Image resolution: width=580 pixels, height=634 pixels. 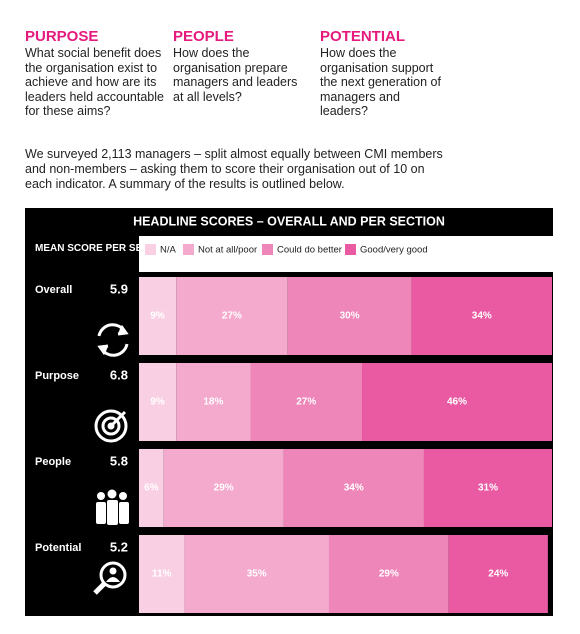 I want to click on row-score: 5.8, so click(x=119, y=460).